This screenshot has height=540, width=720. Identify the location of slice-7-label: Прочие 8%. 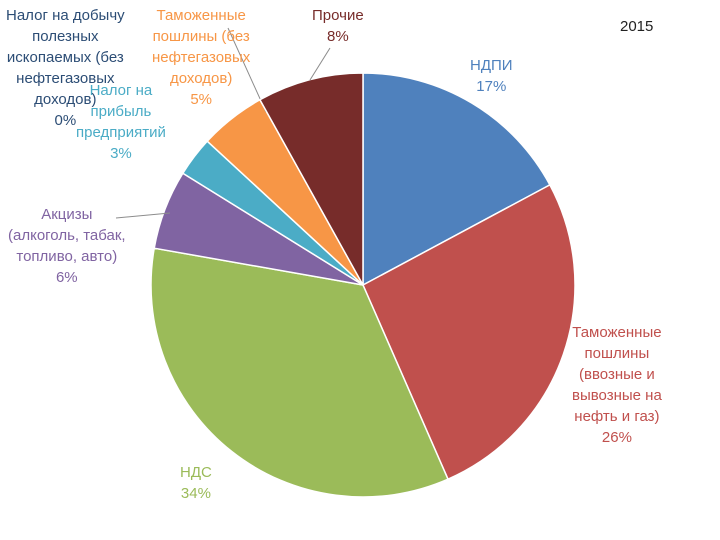
(338, 26).